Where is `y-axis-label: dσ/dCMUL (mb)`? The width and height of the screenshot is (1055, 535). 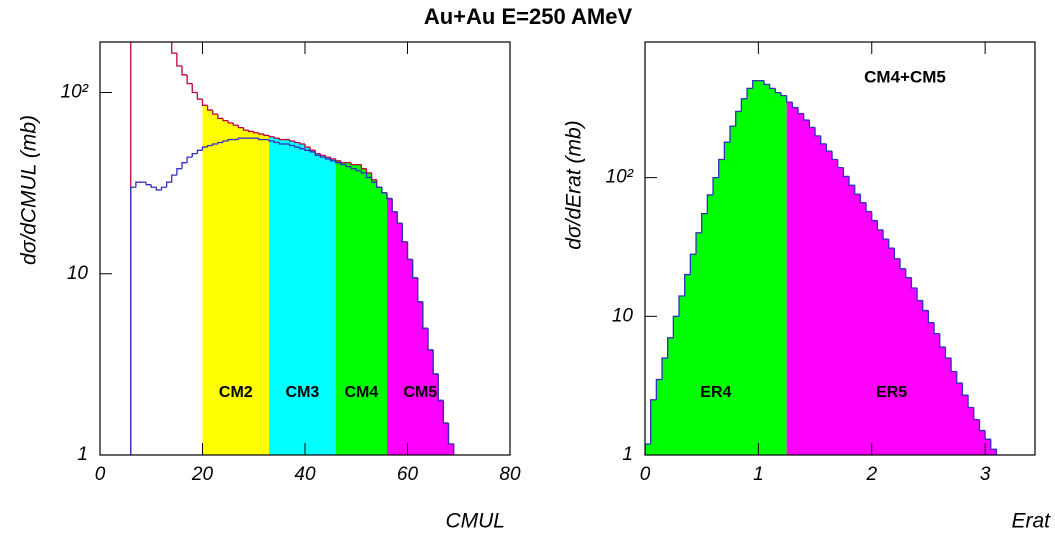 y-axis-label: dσ/dCMUL (mb) is located at coordinates (29, 190).